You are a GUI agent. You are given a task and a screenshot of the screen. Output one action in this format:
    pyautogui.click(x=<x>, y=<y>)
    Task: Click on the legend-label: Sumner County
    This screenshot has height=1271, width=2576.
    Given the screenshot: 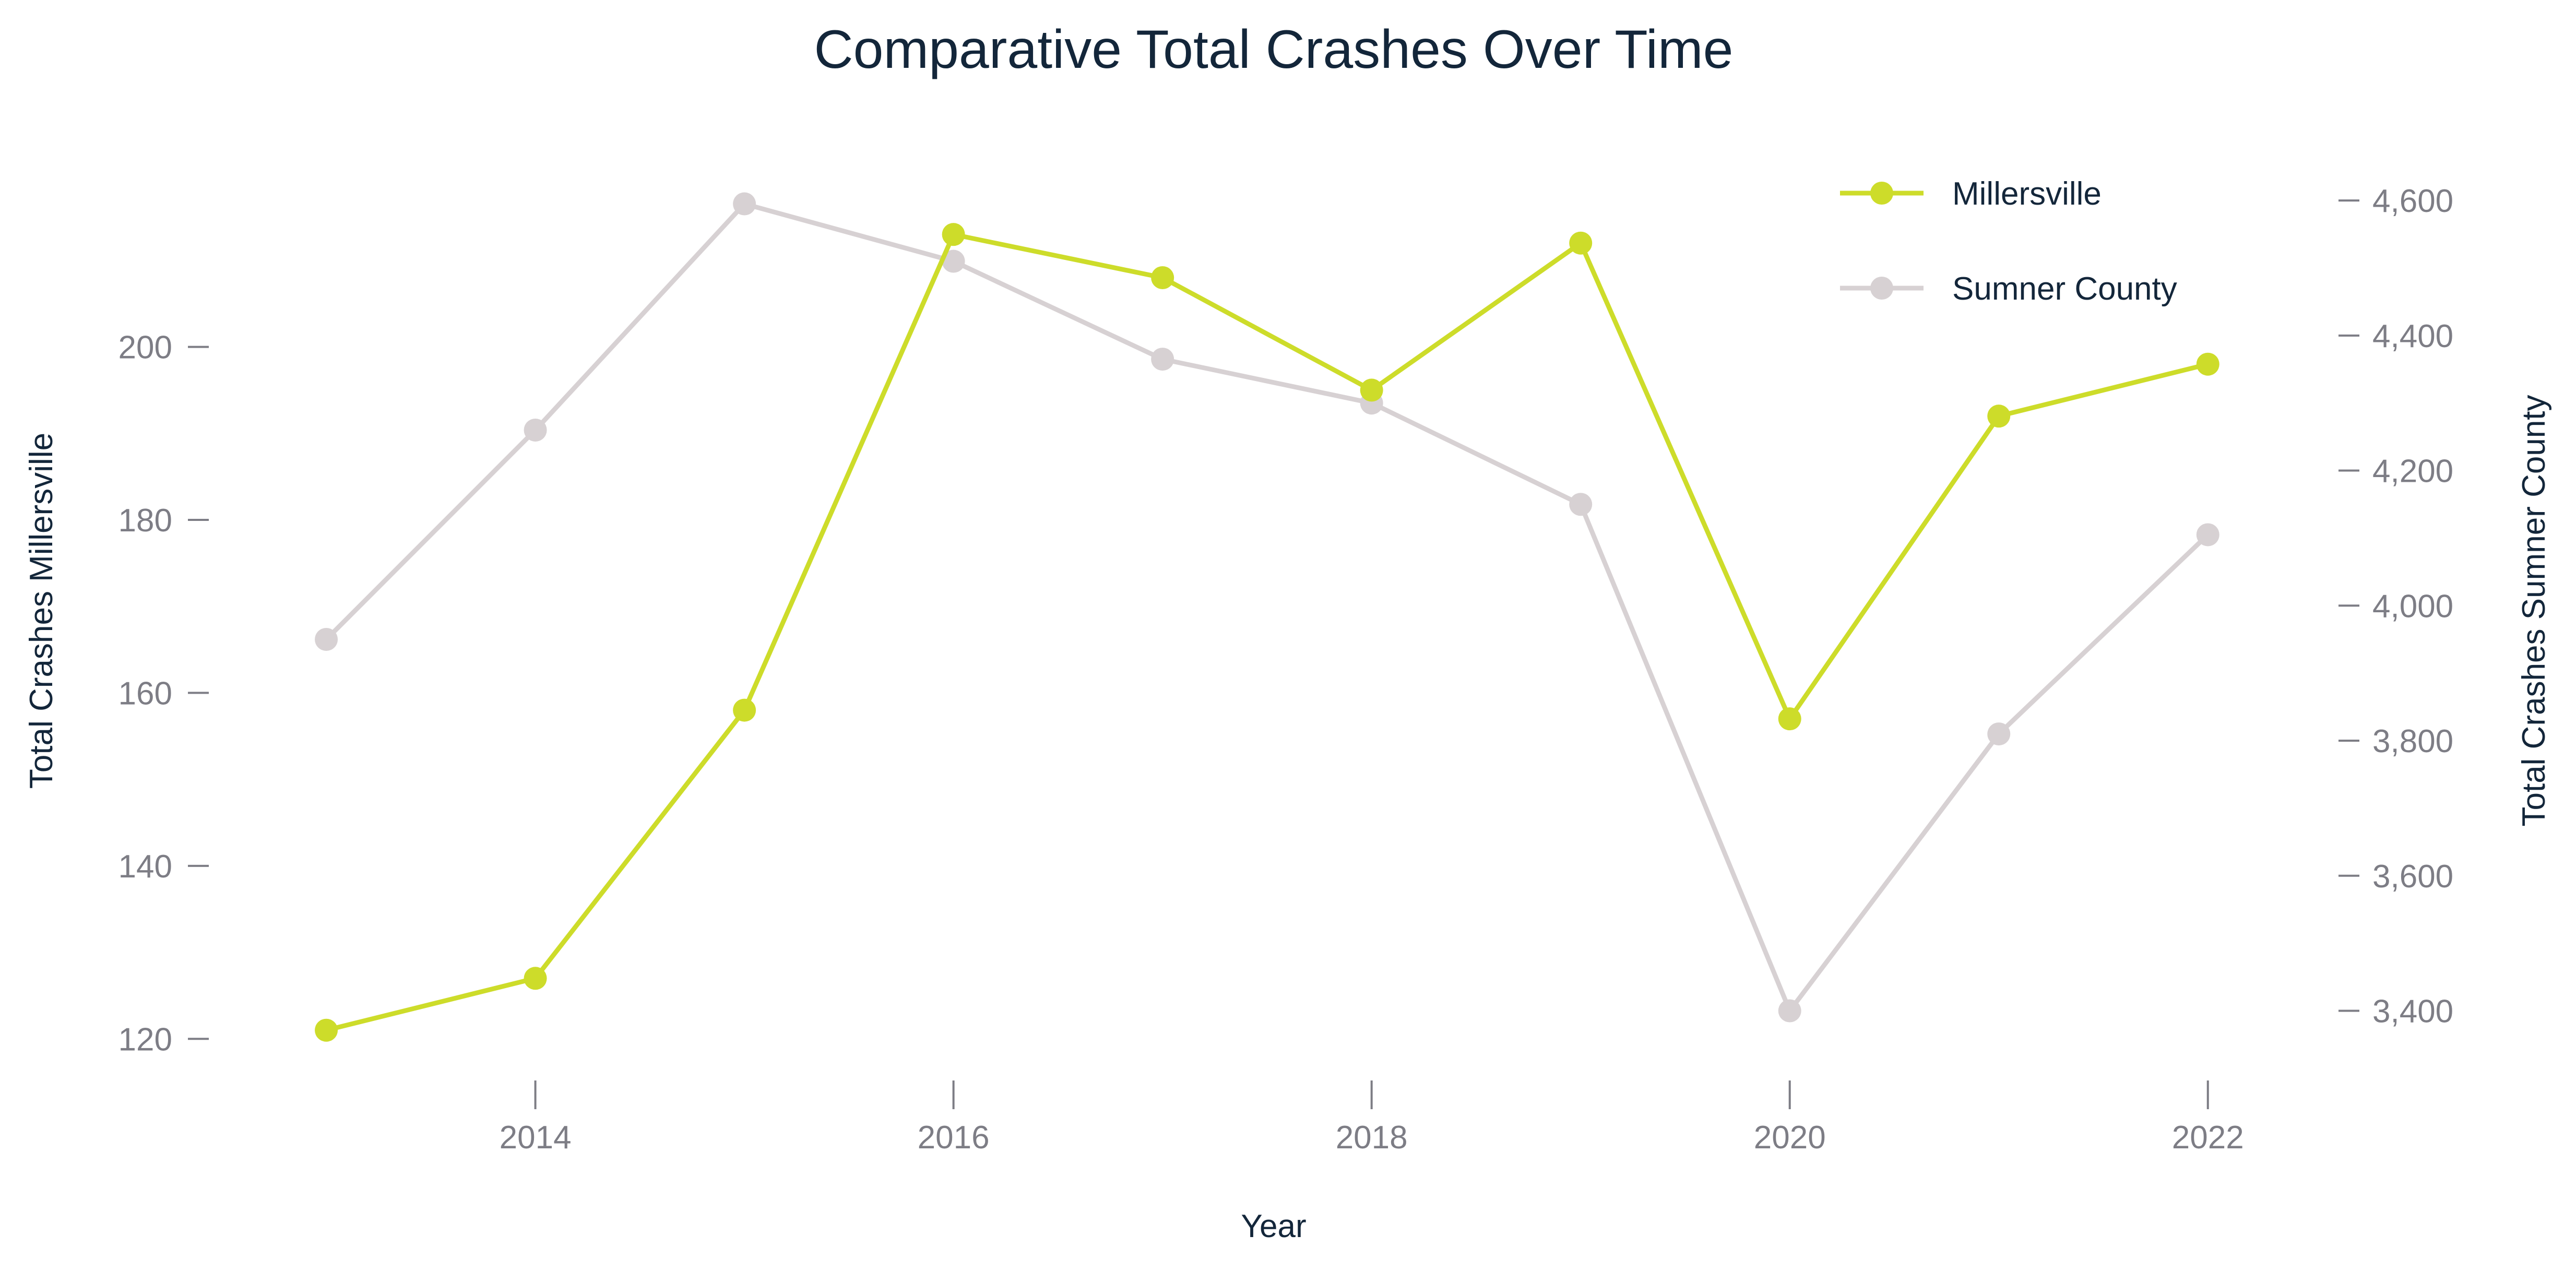 What is the action you would take?
    pyautogui.click(x=2064, y=289)
    